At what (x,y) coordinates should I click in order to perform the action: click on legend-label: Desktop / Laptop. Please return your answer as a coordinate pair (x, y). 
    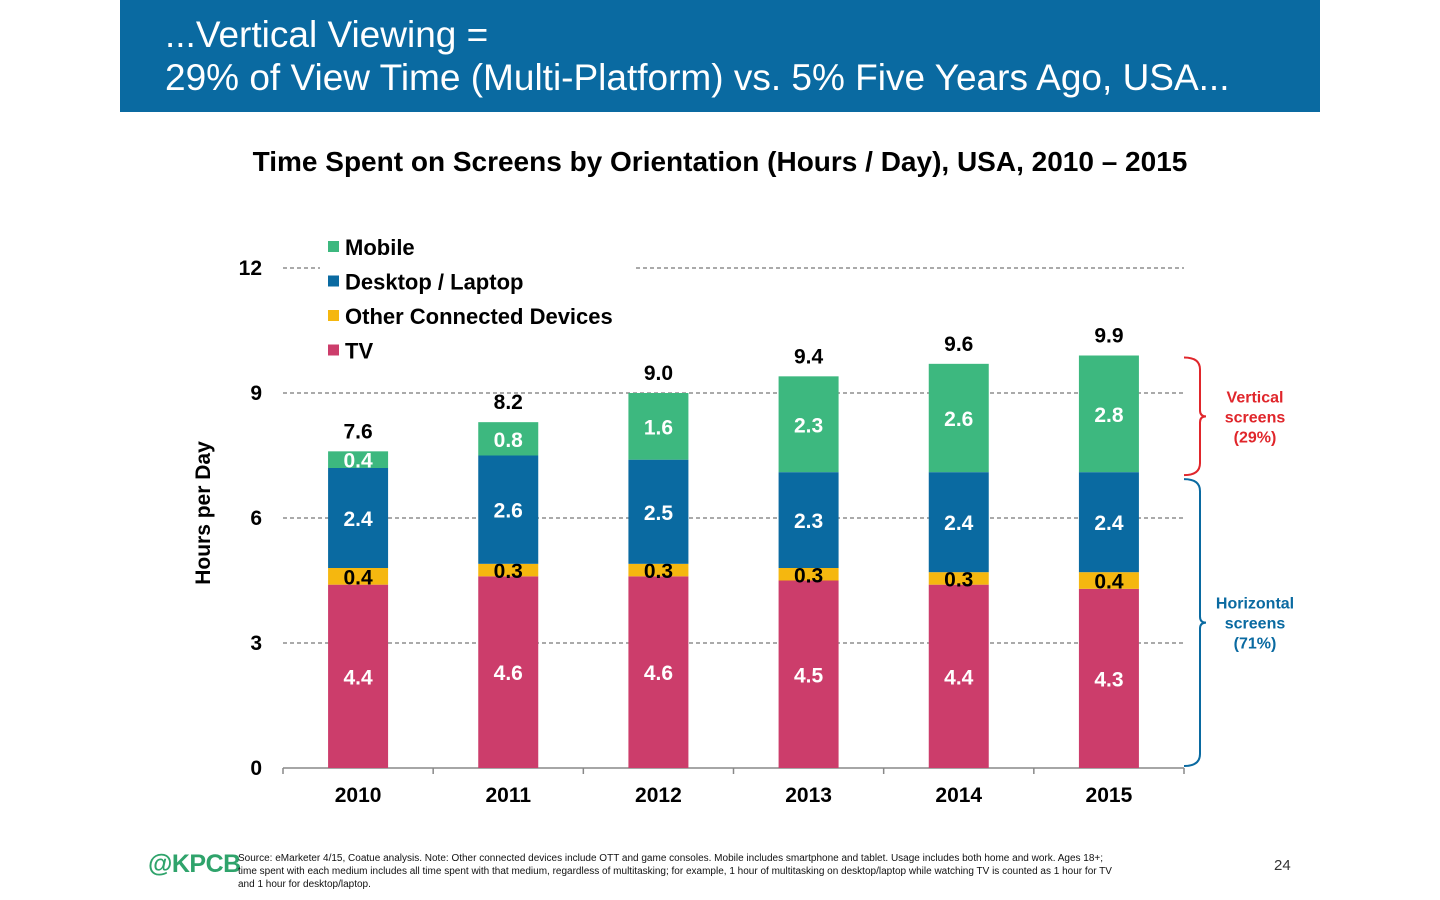
    Looking at the image, I should click on (434, 282).